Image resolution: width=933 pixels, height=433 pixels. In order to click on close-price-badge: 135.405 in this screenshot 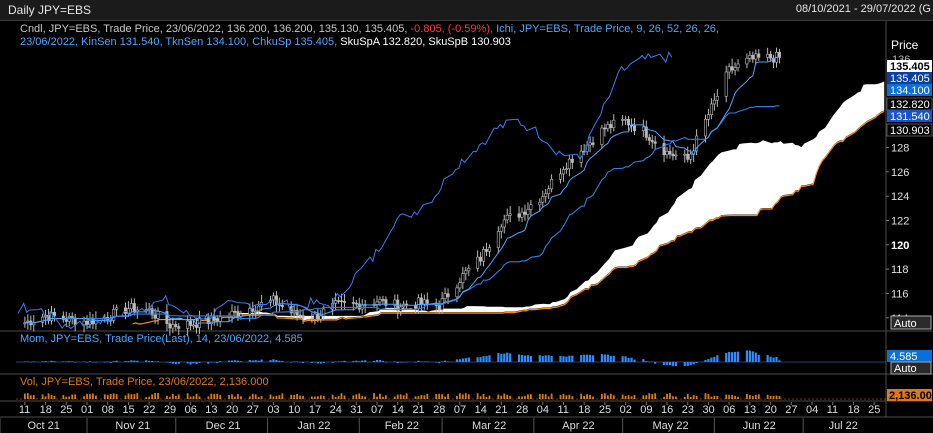, I will do `click(910, 67)`.